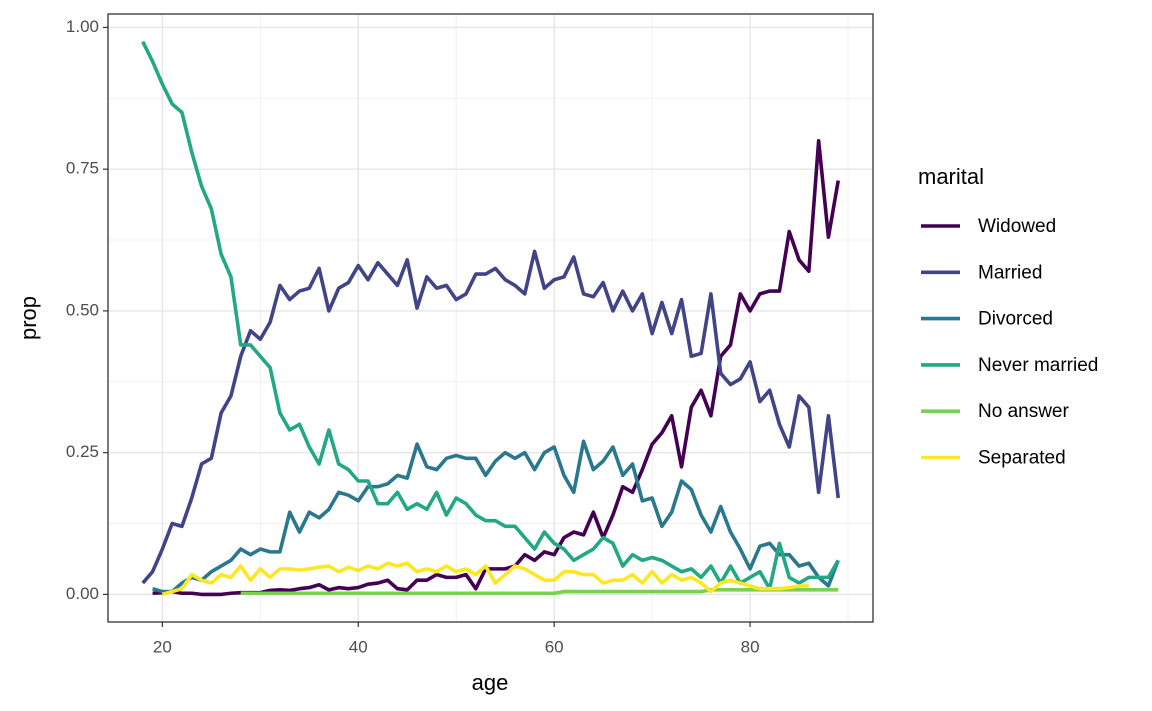 Image resolution: width=1152 pixels, height=711 pixels. I want to click on y-axis-label: prop, so click(28, 318).